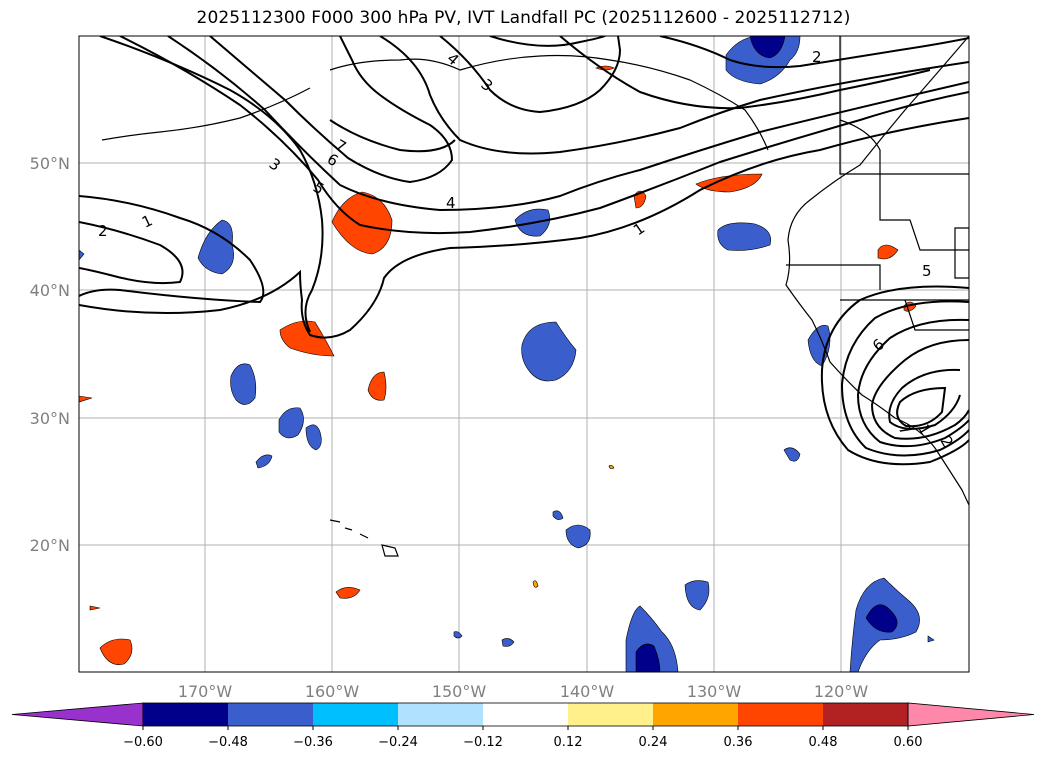  What do you see at coordinates (313, 742) in the screenshot?
I see `colorbar-tick-label: −0.36` at bounding box center [313, 742].